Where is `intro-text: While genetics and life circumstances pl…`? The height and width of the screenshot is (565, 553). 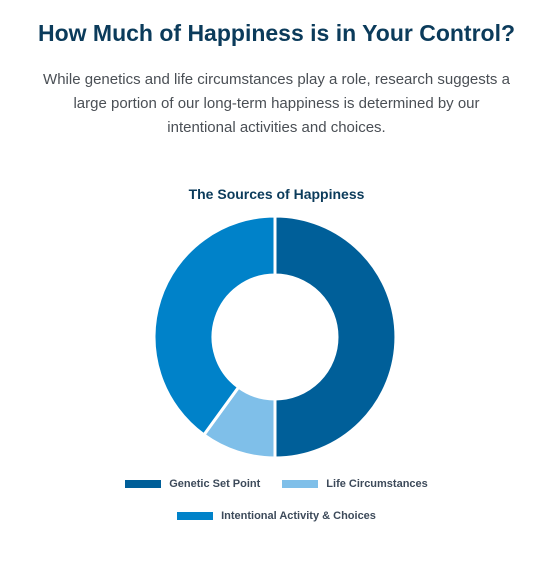 intro-text: While genetics and life circumstances pl… is located at coordinates (276, 104).